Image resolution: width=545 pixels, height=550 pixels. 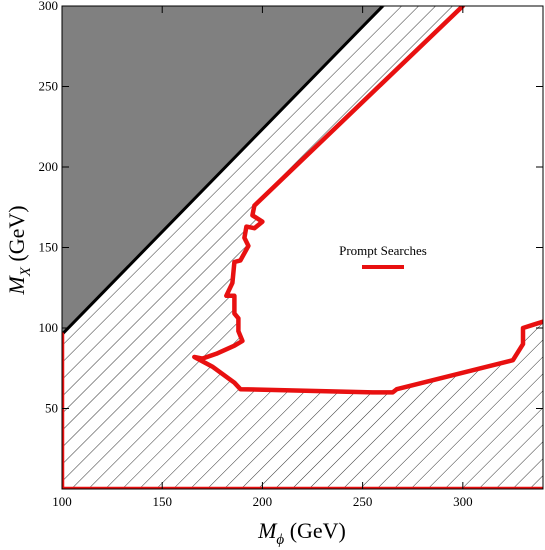 I want to click on legend-label: Prompt Searches, so click(x=383, y=250).